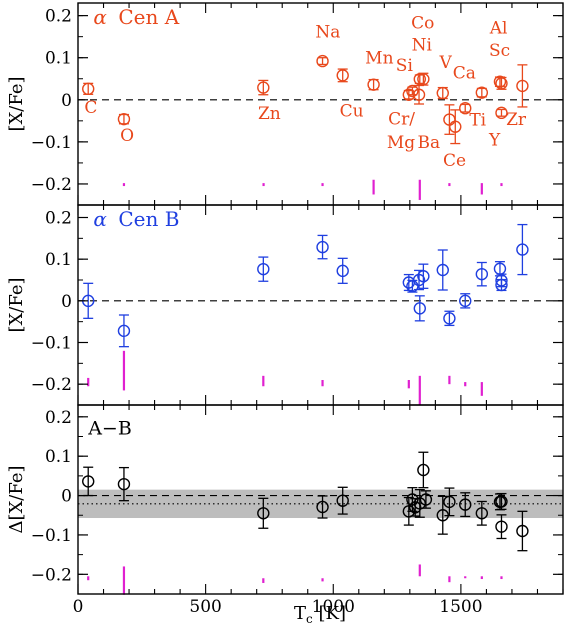  Describe the element at coordinates (429, 143) in the screenshot. I see `element-label: Ba` at that location.